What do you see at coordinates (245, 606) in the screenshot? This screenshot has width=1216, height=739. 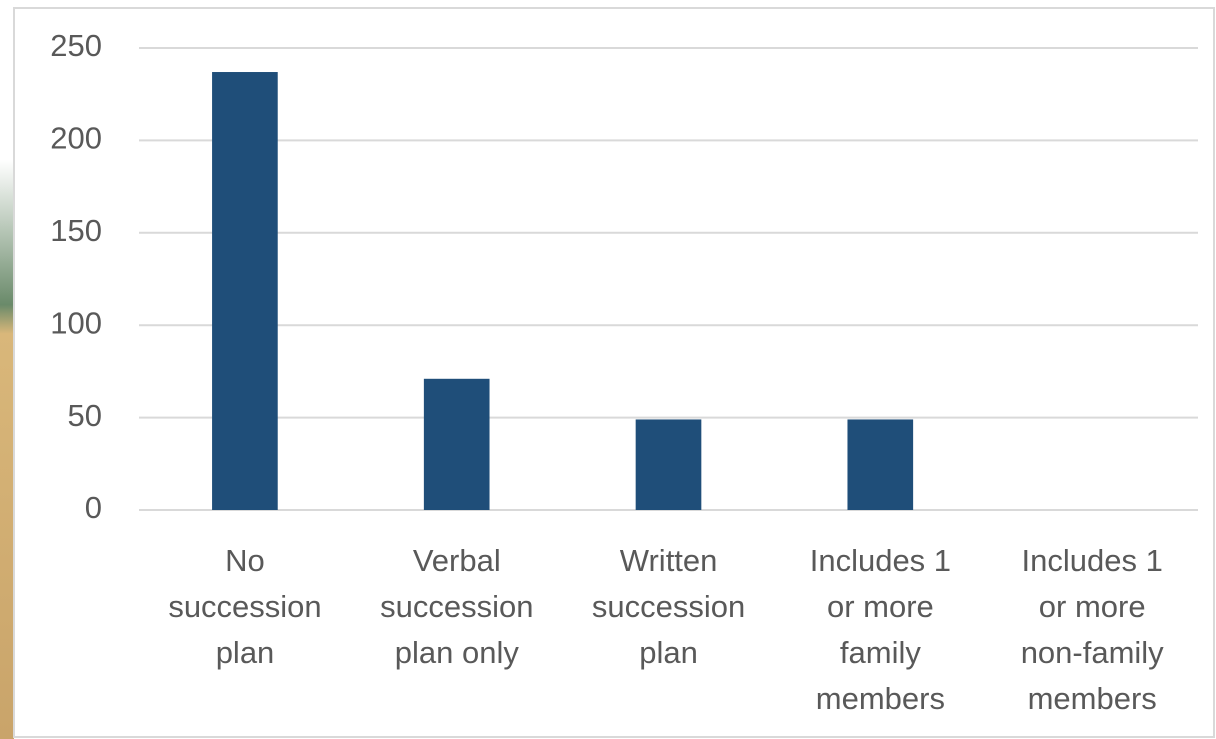 I see `x-tick-label: No succession plan` at bounding box center [245, 606].